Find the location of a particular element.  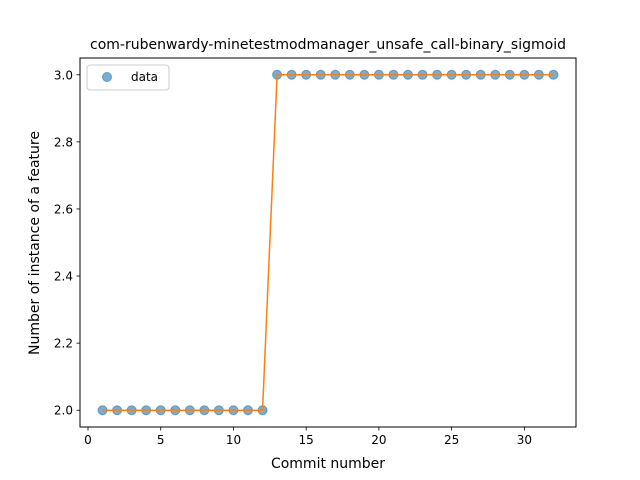

x-tick-label: 15 is located at coordinates (306, 440).